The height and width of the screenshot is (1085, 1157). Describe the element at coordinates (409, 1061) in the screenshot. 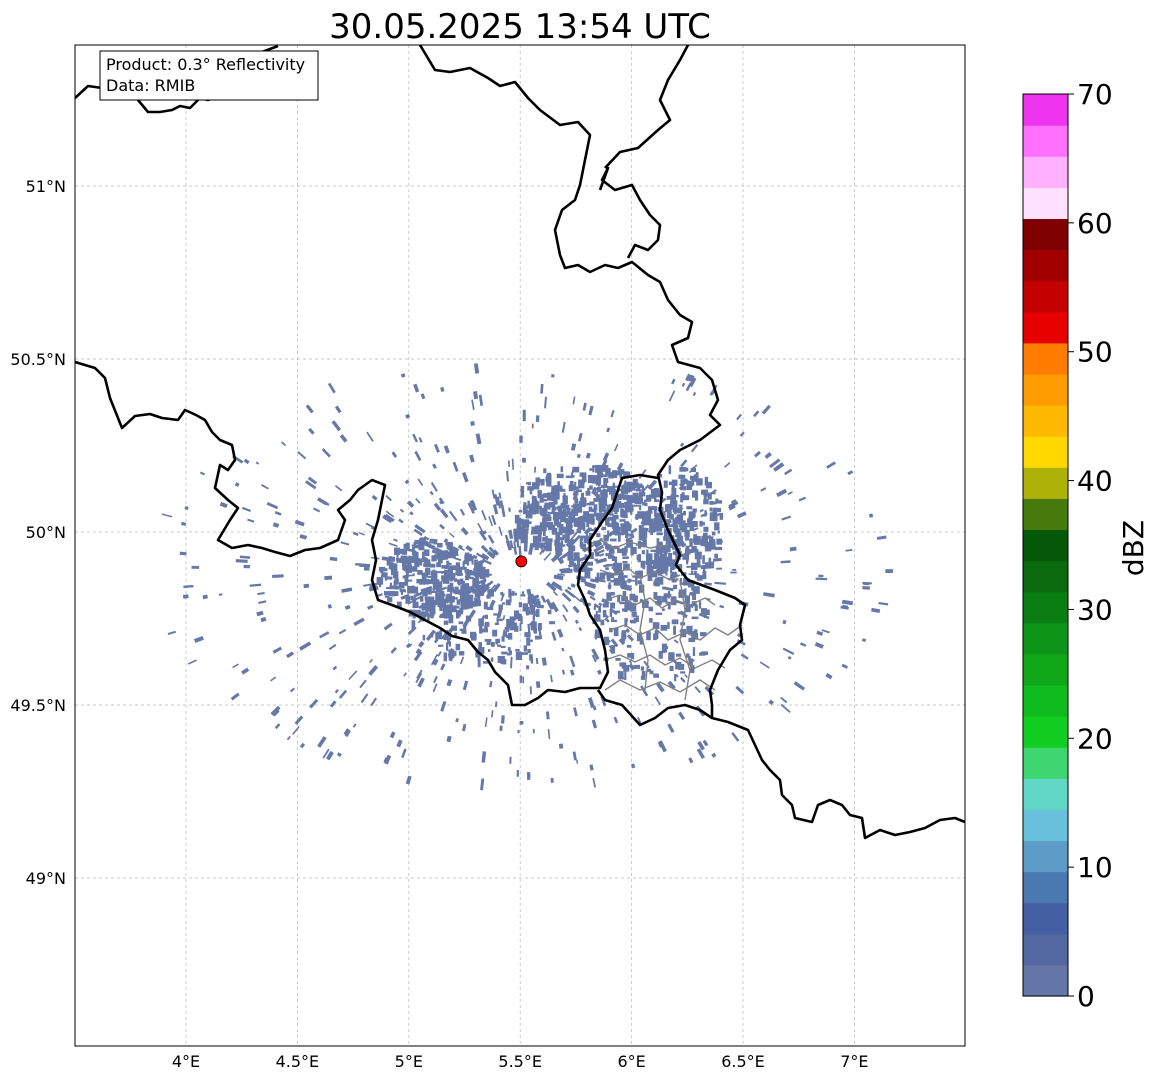

I see `lon-tick-label: 5°E` at that location.